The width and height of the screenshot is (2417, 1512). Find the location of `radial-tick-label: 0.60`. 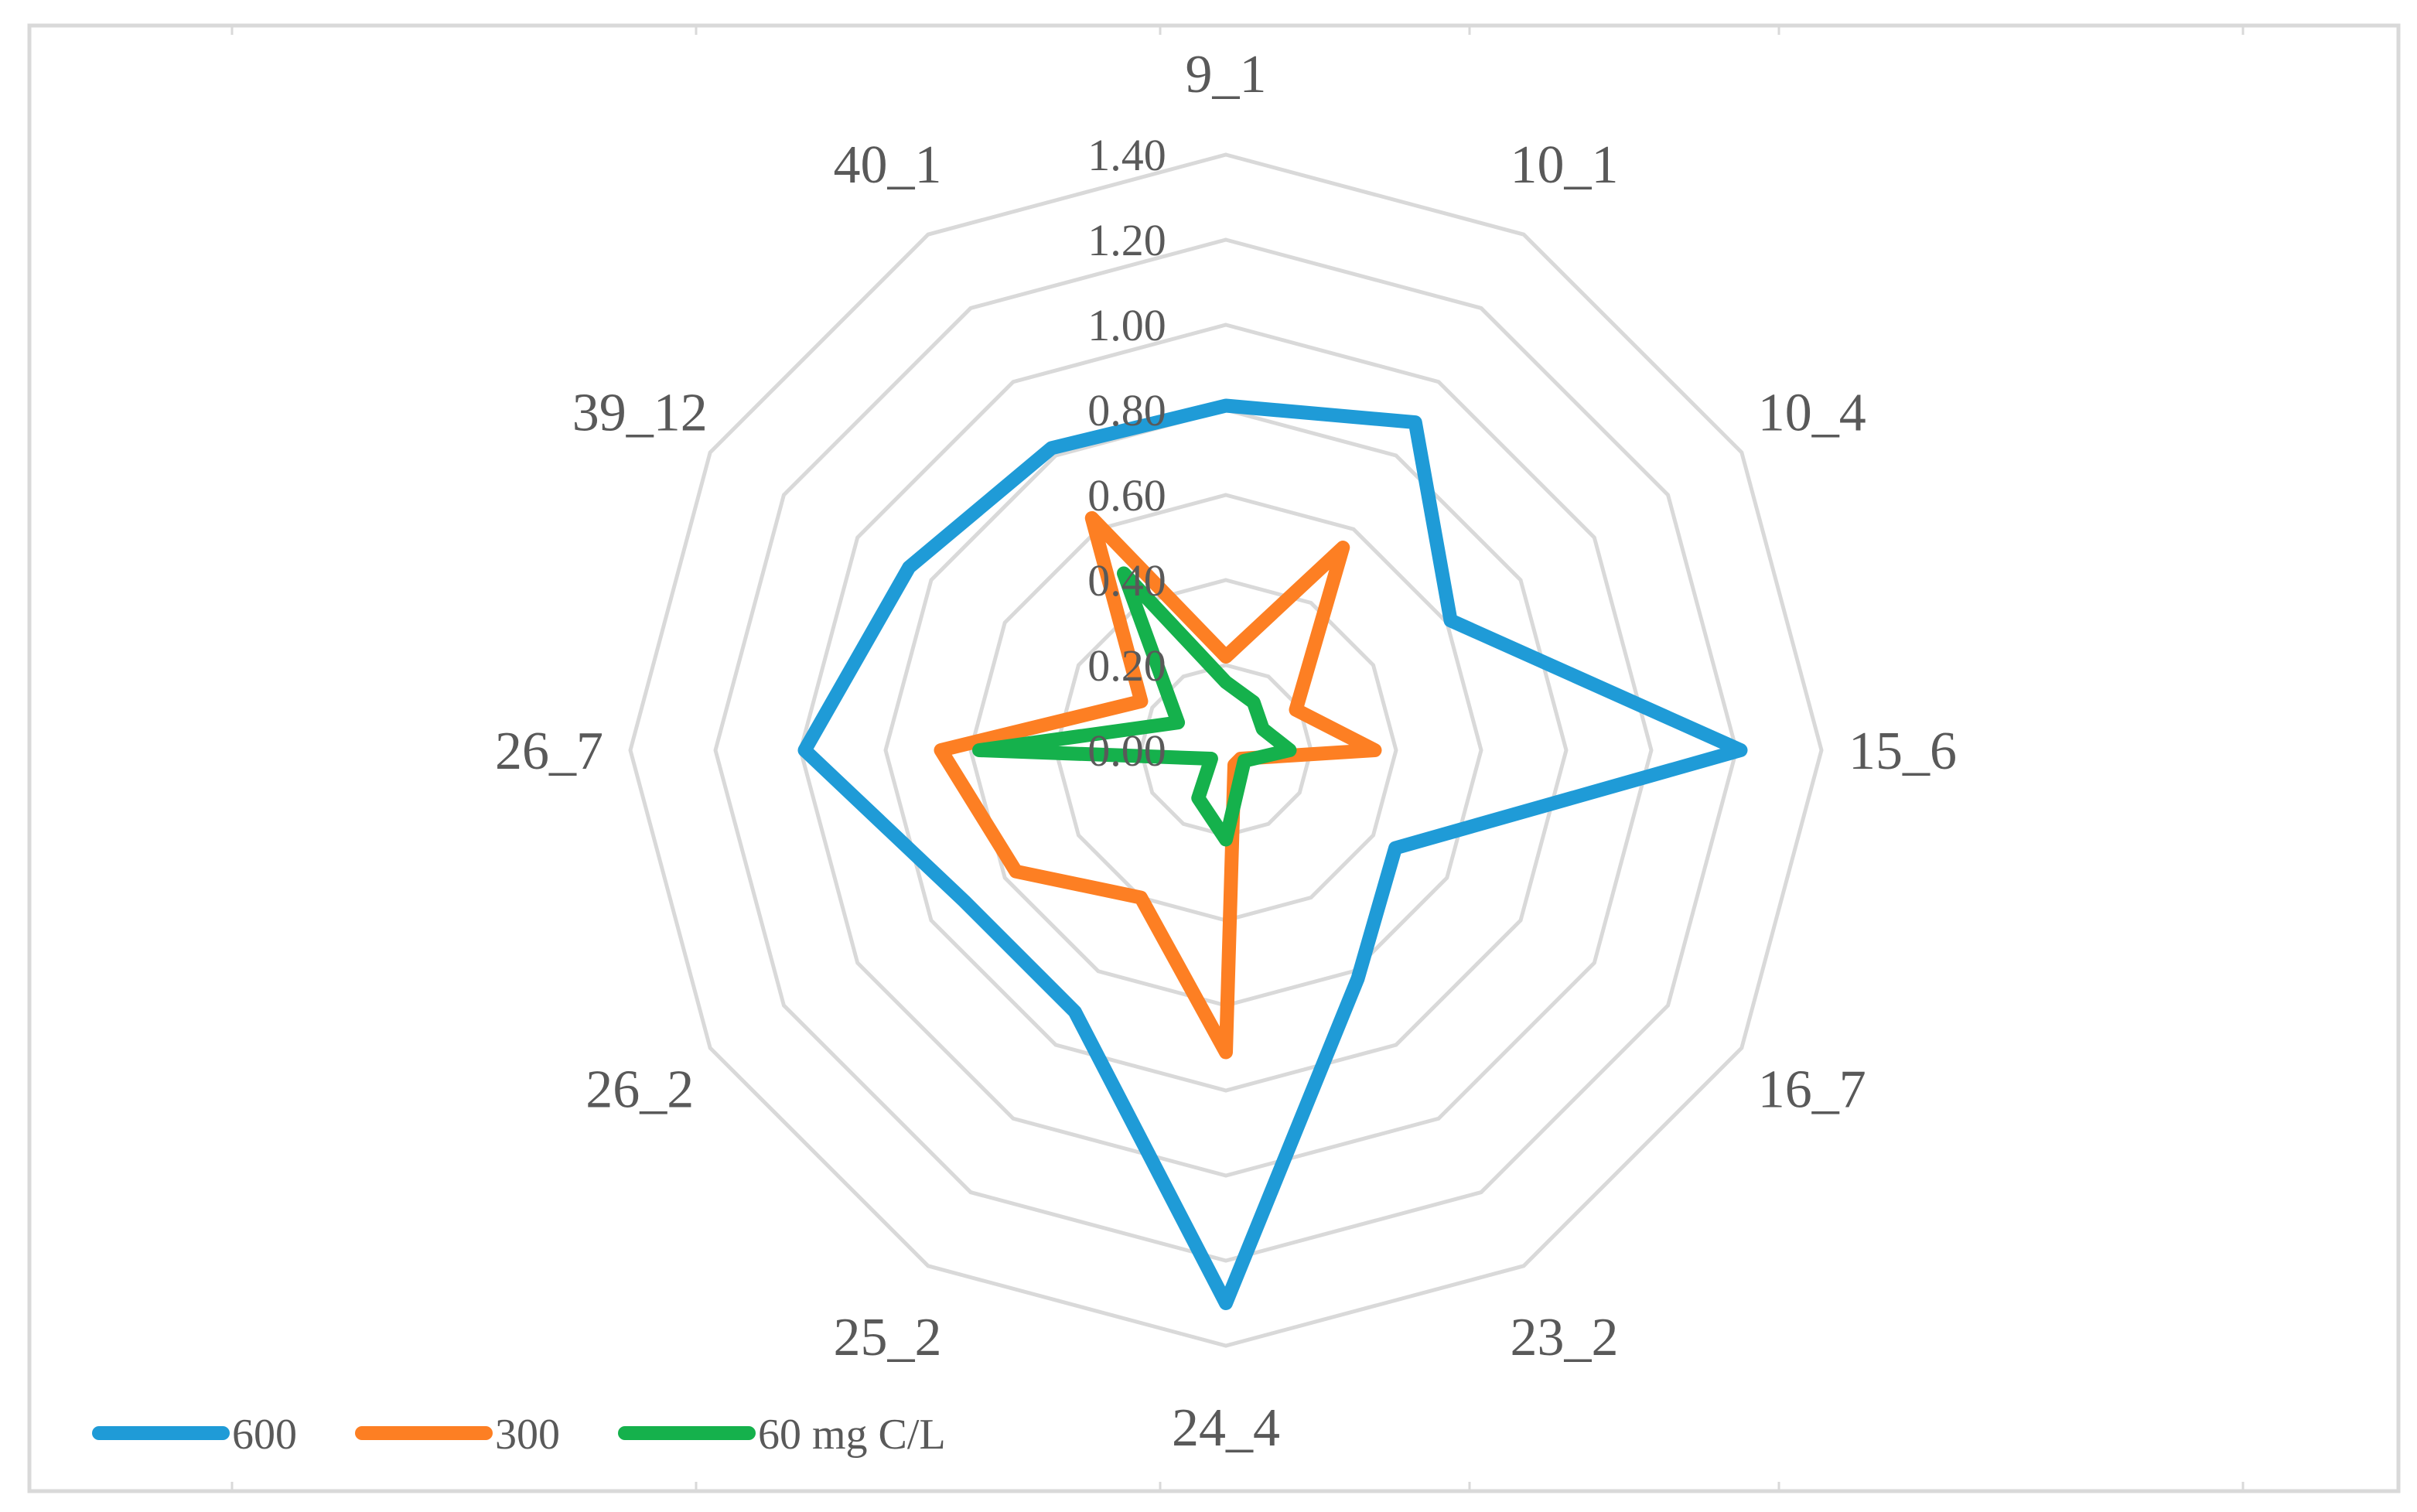

radial-tick-label: 0.60 is located at coordinates (1126, 495).